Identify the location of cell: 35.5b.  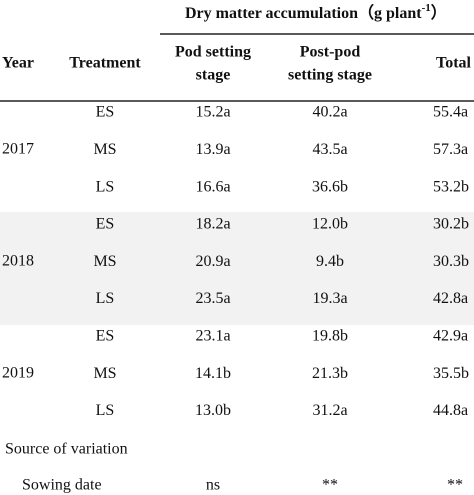
(451, 373).